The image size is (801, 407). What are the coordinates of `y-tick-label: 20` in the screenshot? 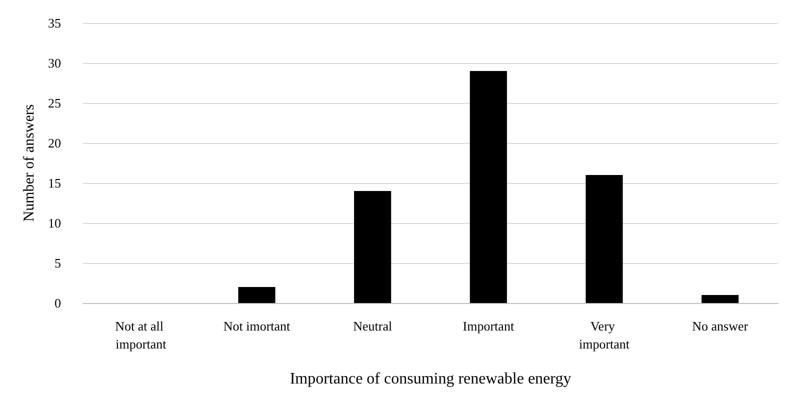 It's located at (54, 143).